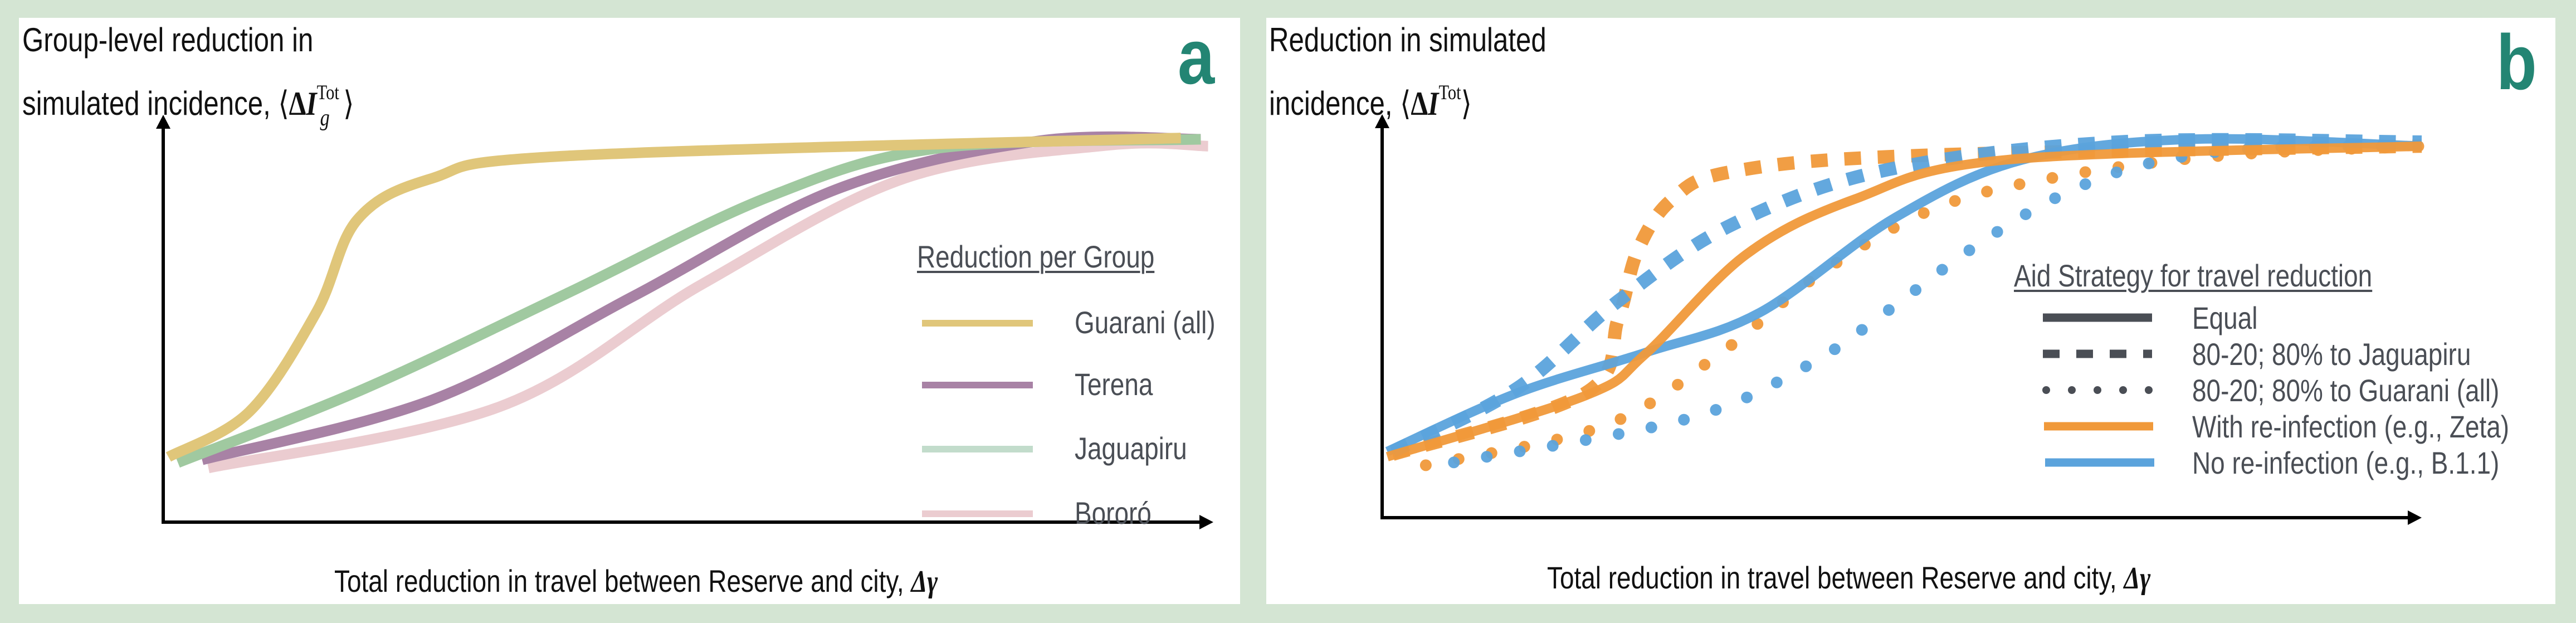 This screenshot has width=2576, height=623. What do you see at coordinates (1407, 40) in the screenshot?
I see `y-axis-label-b-line1: Reduction in simulated` at bounding box center [1407, 40].